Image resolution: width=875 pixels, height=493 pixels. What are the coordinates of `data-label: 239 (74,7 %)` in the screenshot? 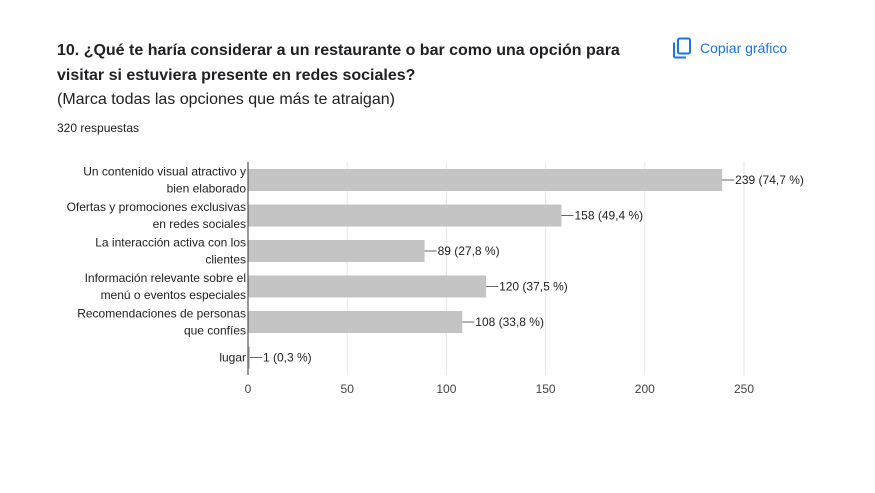 It's located at (769, 180).